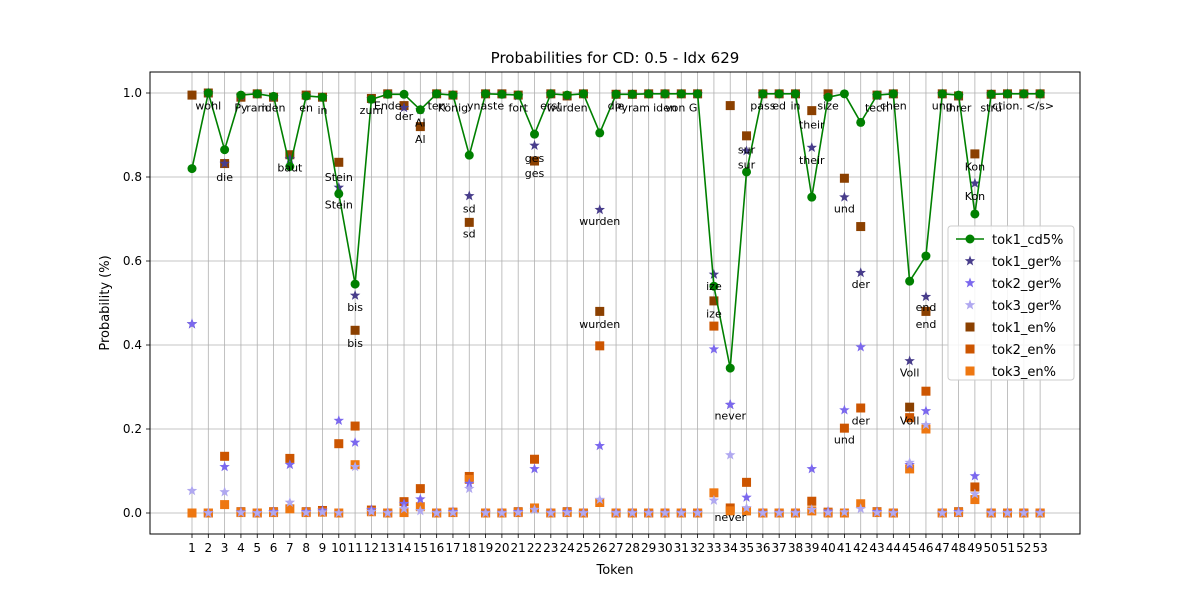 The height and width of the screenshot is (600, 1200). I want to click on token-annotation: wurden, so click(567, 108).